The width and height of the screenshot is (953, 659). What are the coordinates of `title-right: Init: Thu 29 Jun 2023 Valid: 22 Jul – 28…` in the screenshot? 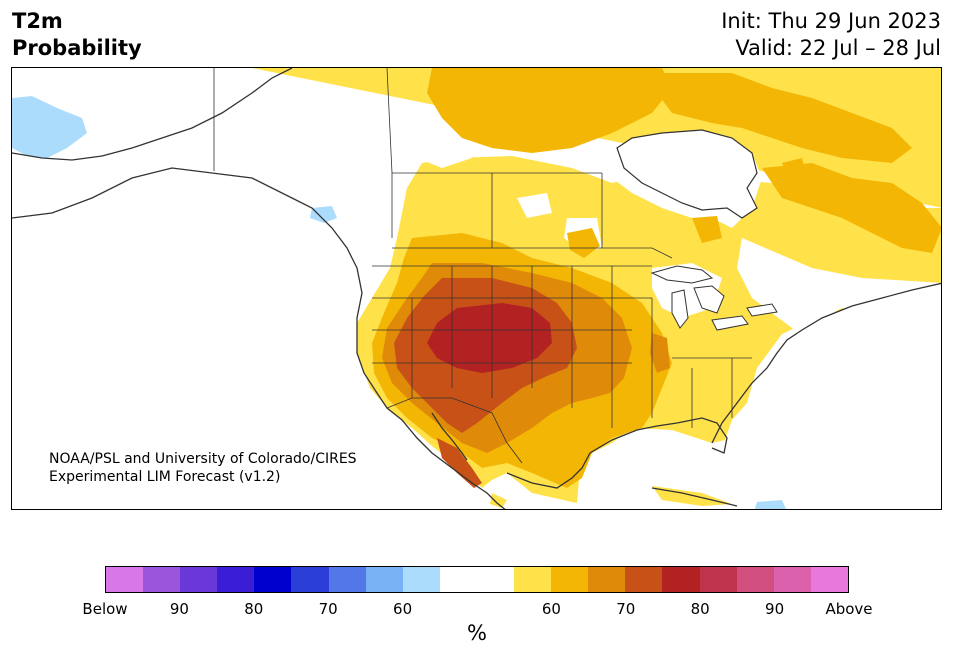 It's located at (831, 35).